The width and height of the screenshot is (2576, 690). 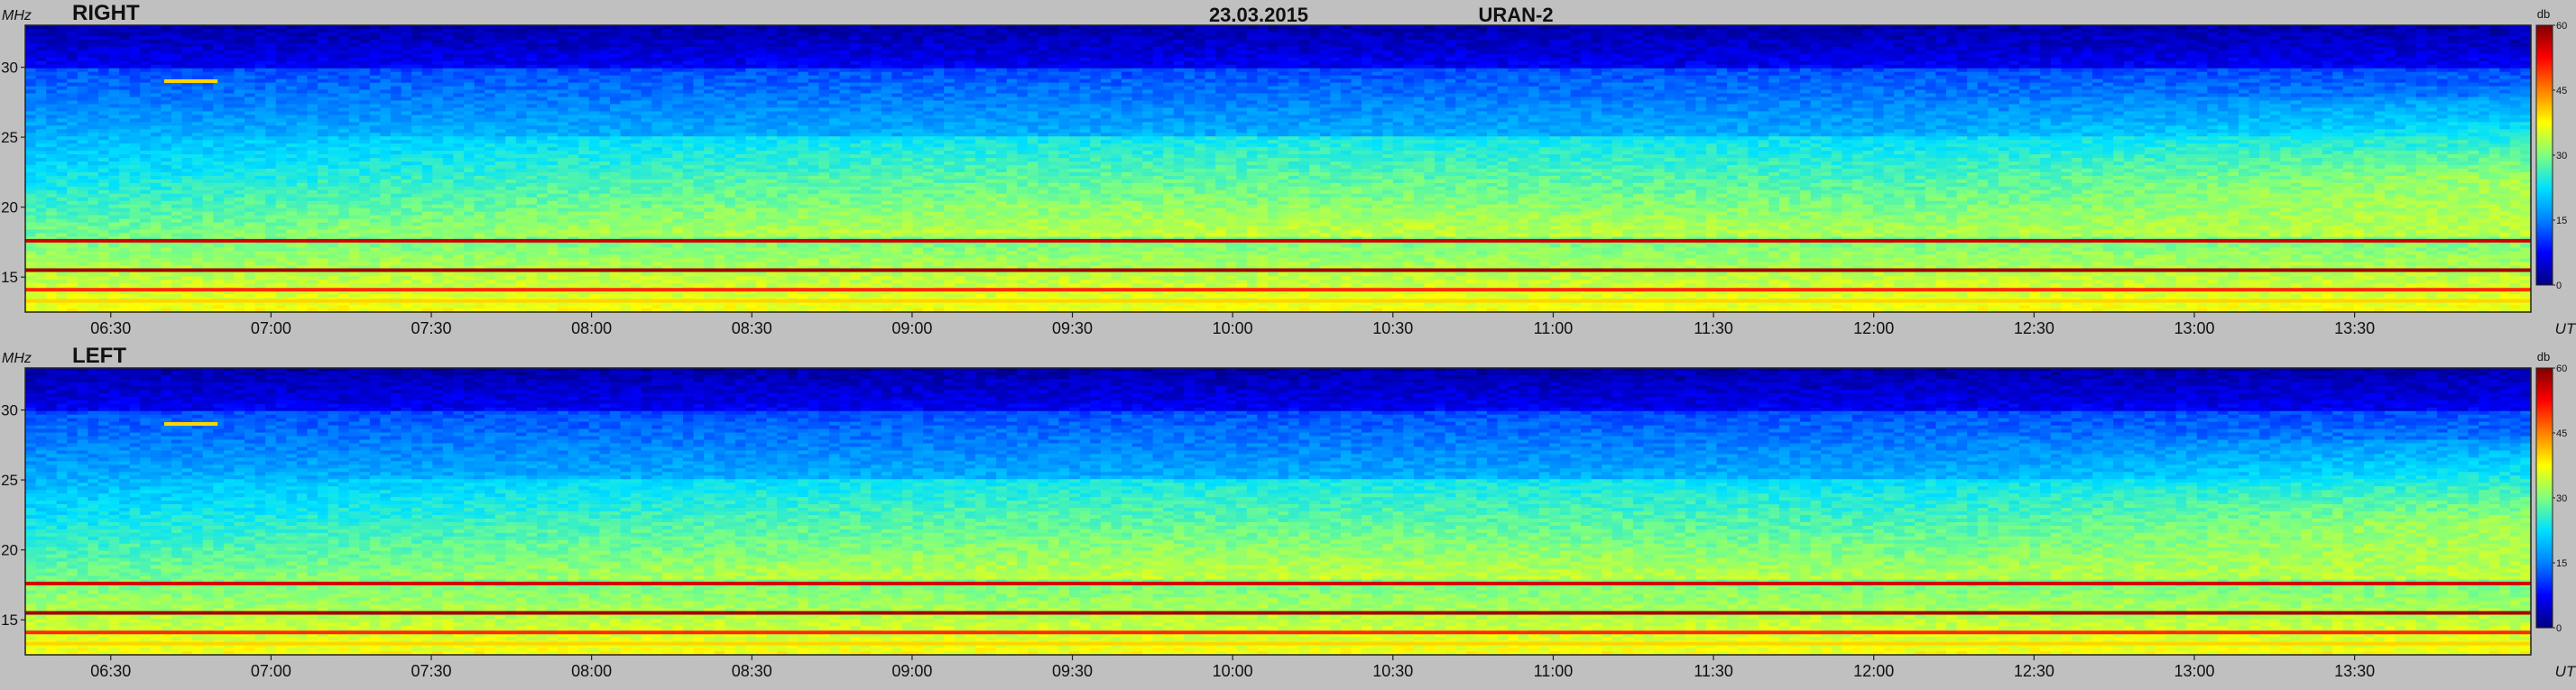 What do you see at coordinates (106, 13) in the screenshot?
I see `panel-title: RIGHT` at bounding box center [106, 13].